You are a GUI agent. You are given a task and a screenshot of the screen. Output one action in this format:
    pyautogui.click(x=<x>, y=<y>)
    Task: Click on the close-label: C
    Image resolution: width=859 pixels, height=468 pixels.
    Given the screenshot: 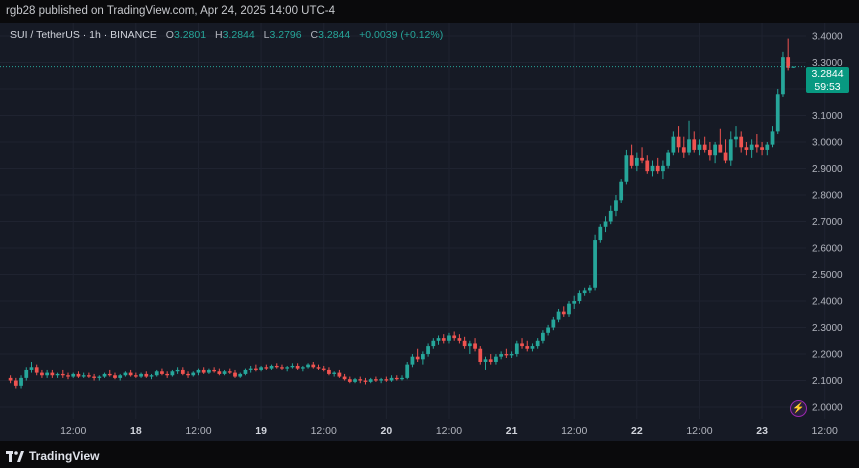 What is the action you would take?
    pyautogui.click(x=314, y=35)
    